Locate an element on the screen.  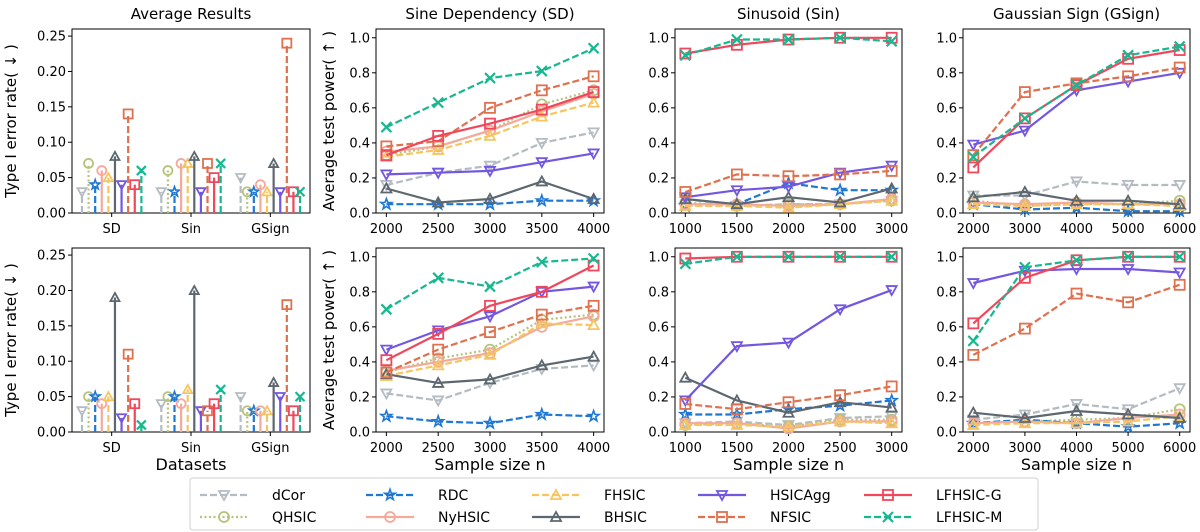
x-tick-label: 2500 is located at coordinates (438, 448).